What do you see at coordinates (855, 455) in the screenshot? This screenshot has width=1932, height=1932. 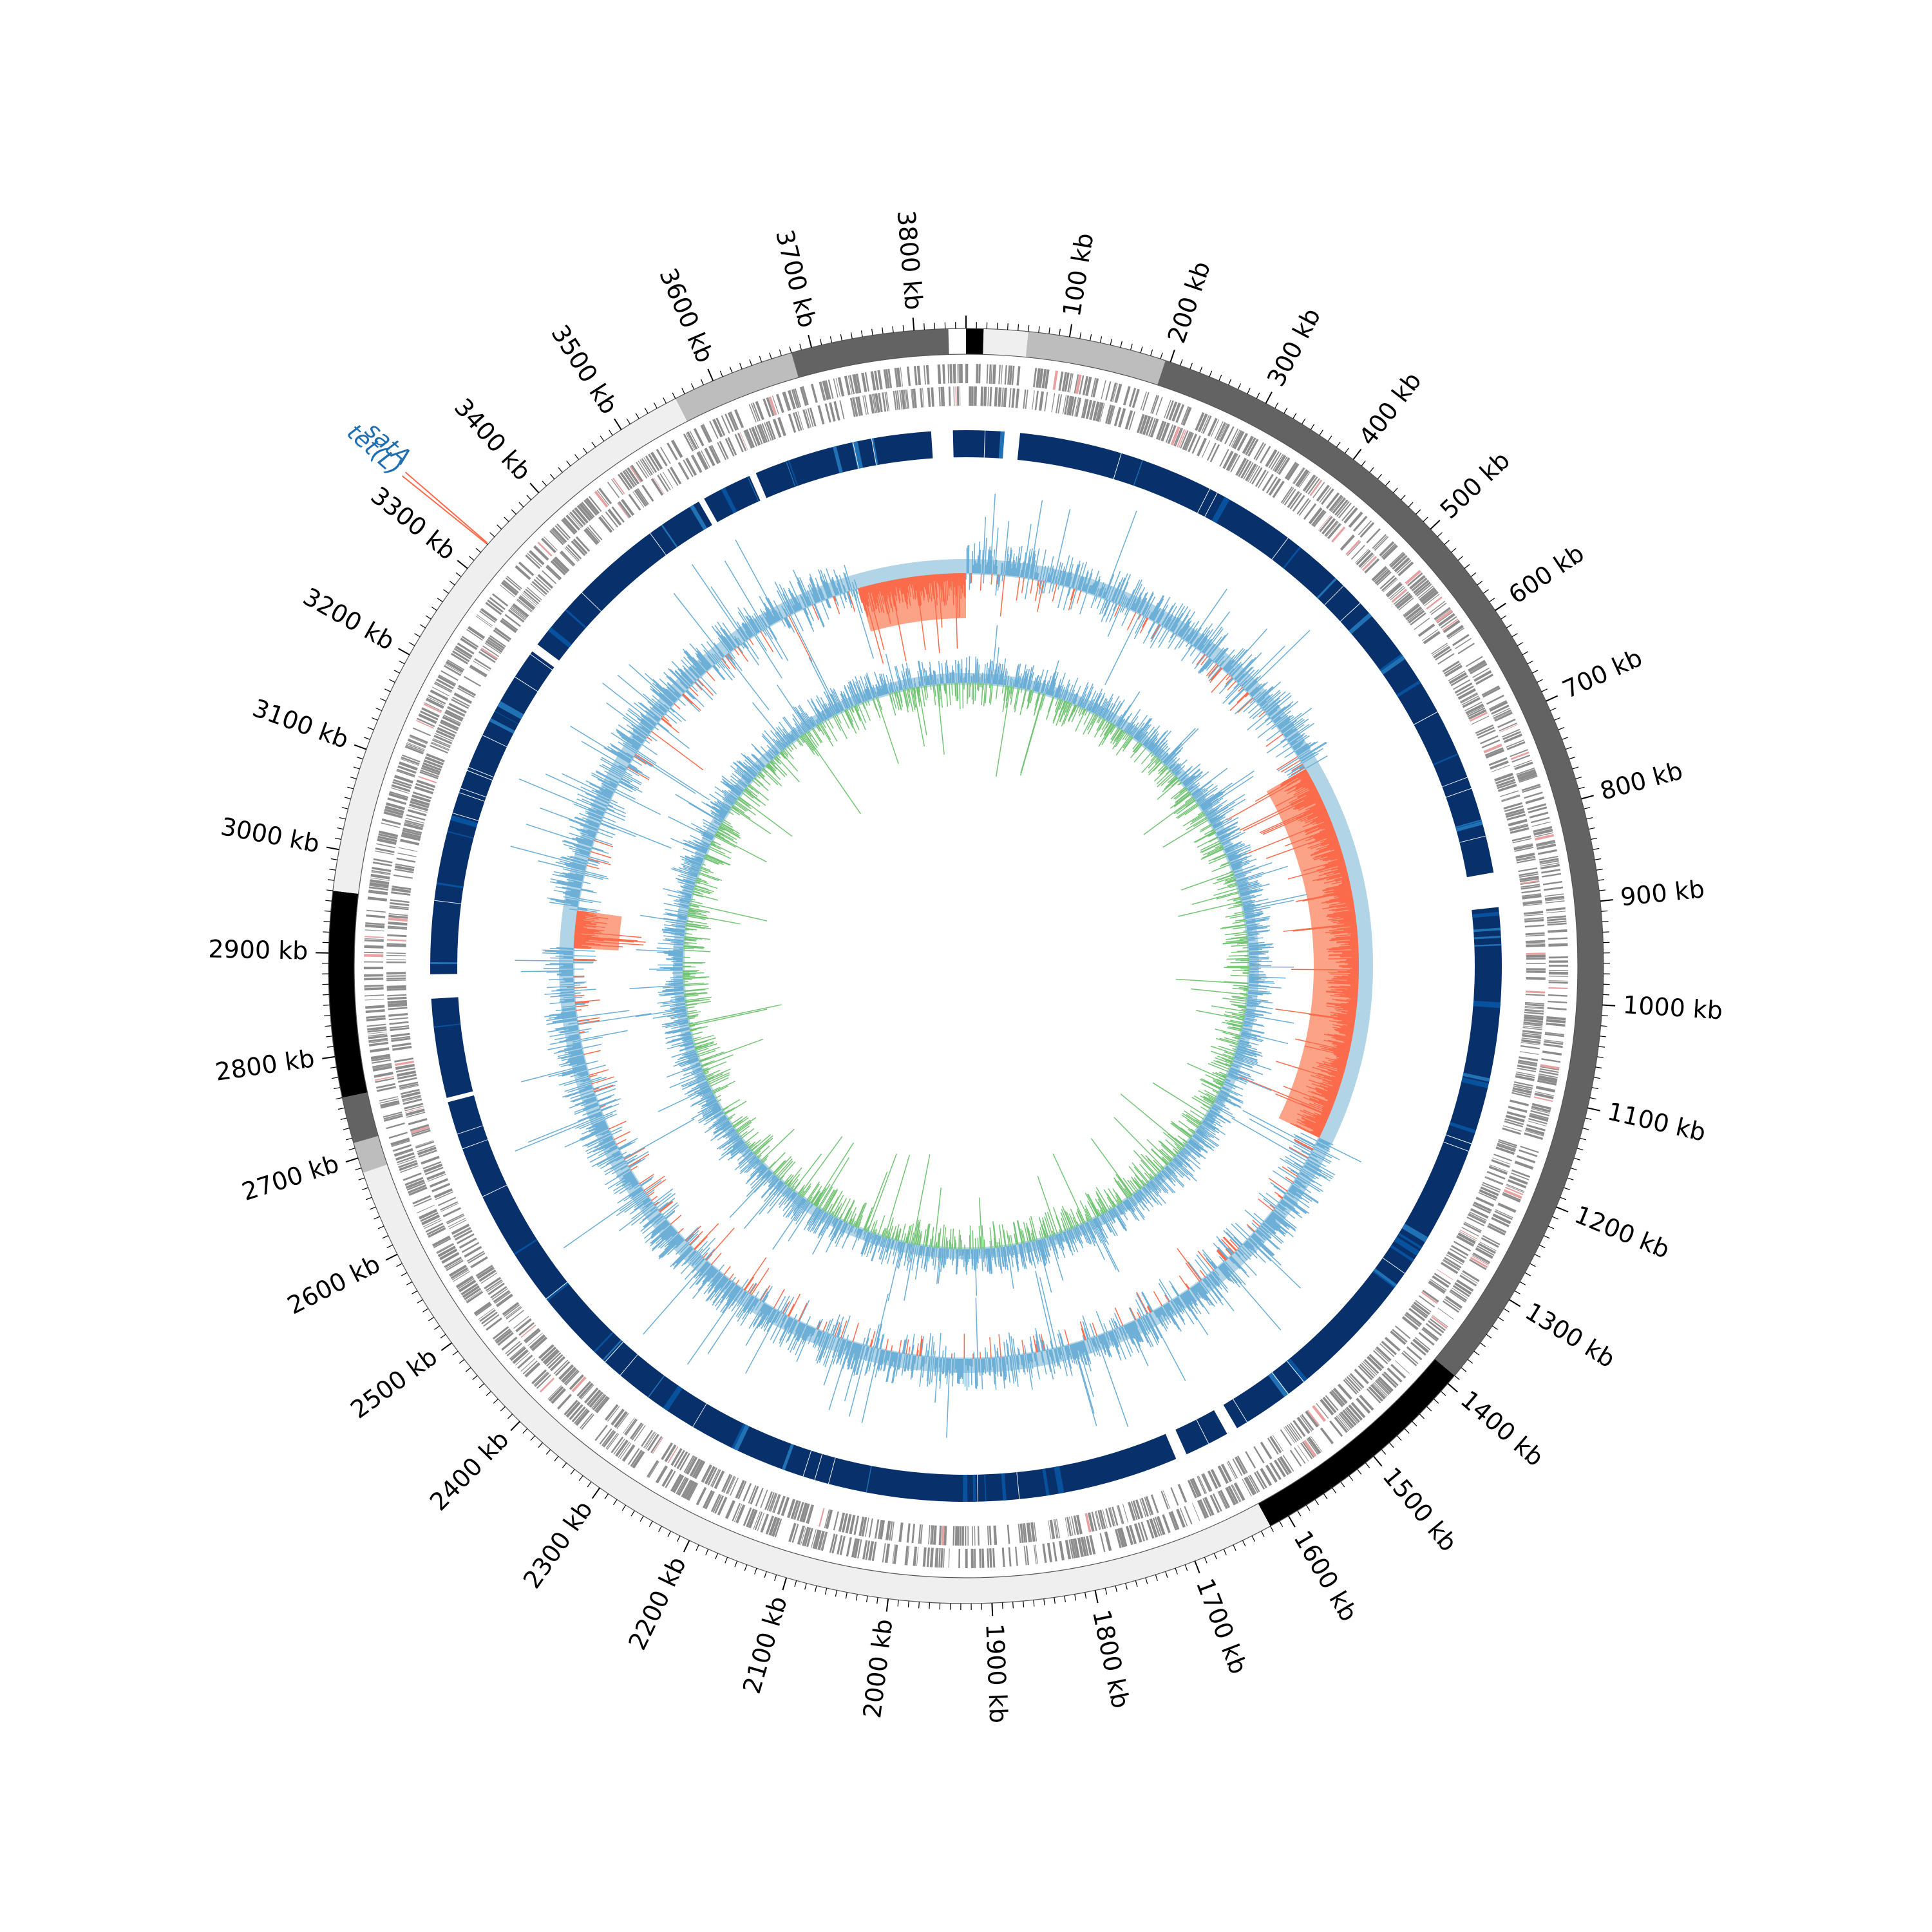 I see `blast-break` at bounding box center [855, 455].